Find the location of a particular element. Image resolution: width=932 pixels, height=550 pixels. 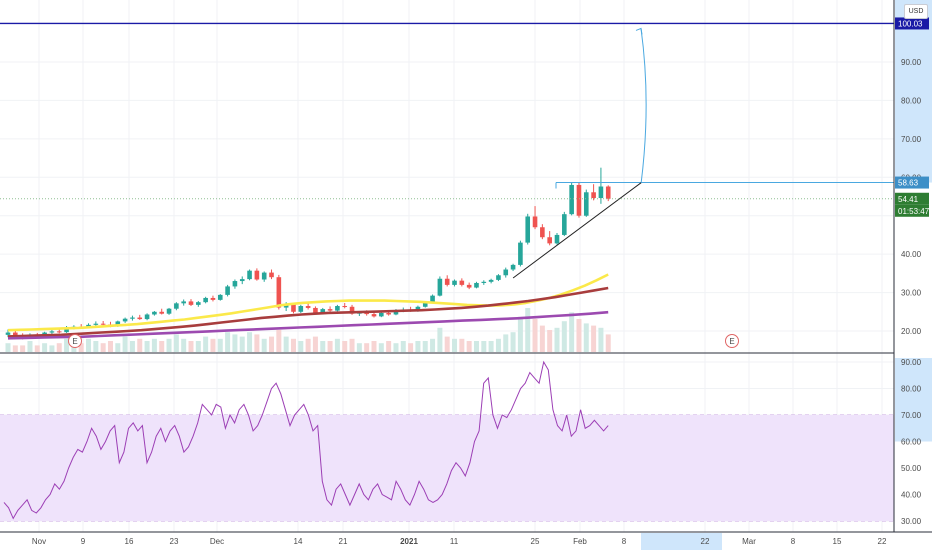

target-price-badge: 100.03 is located at coordinates (910, 23).